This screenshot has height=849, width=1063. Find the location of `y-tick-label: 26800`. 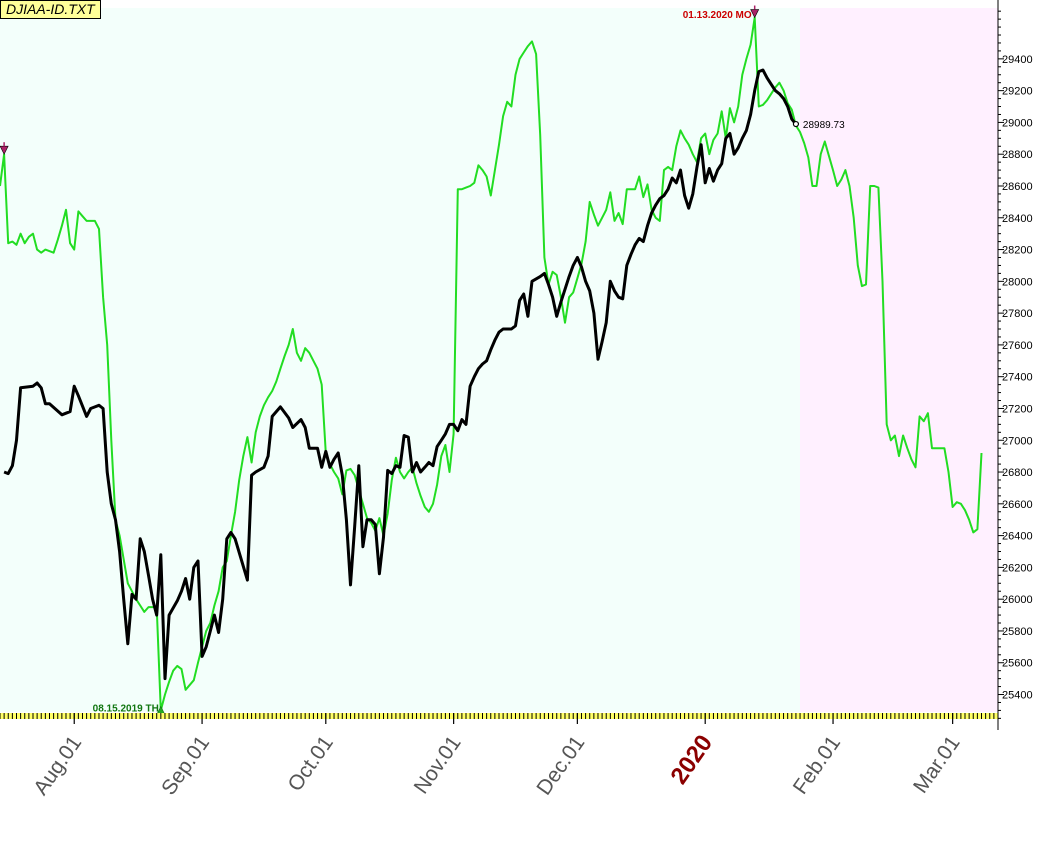

y-tick-label: 26800 is located at coordinates (1017, 473).